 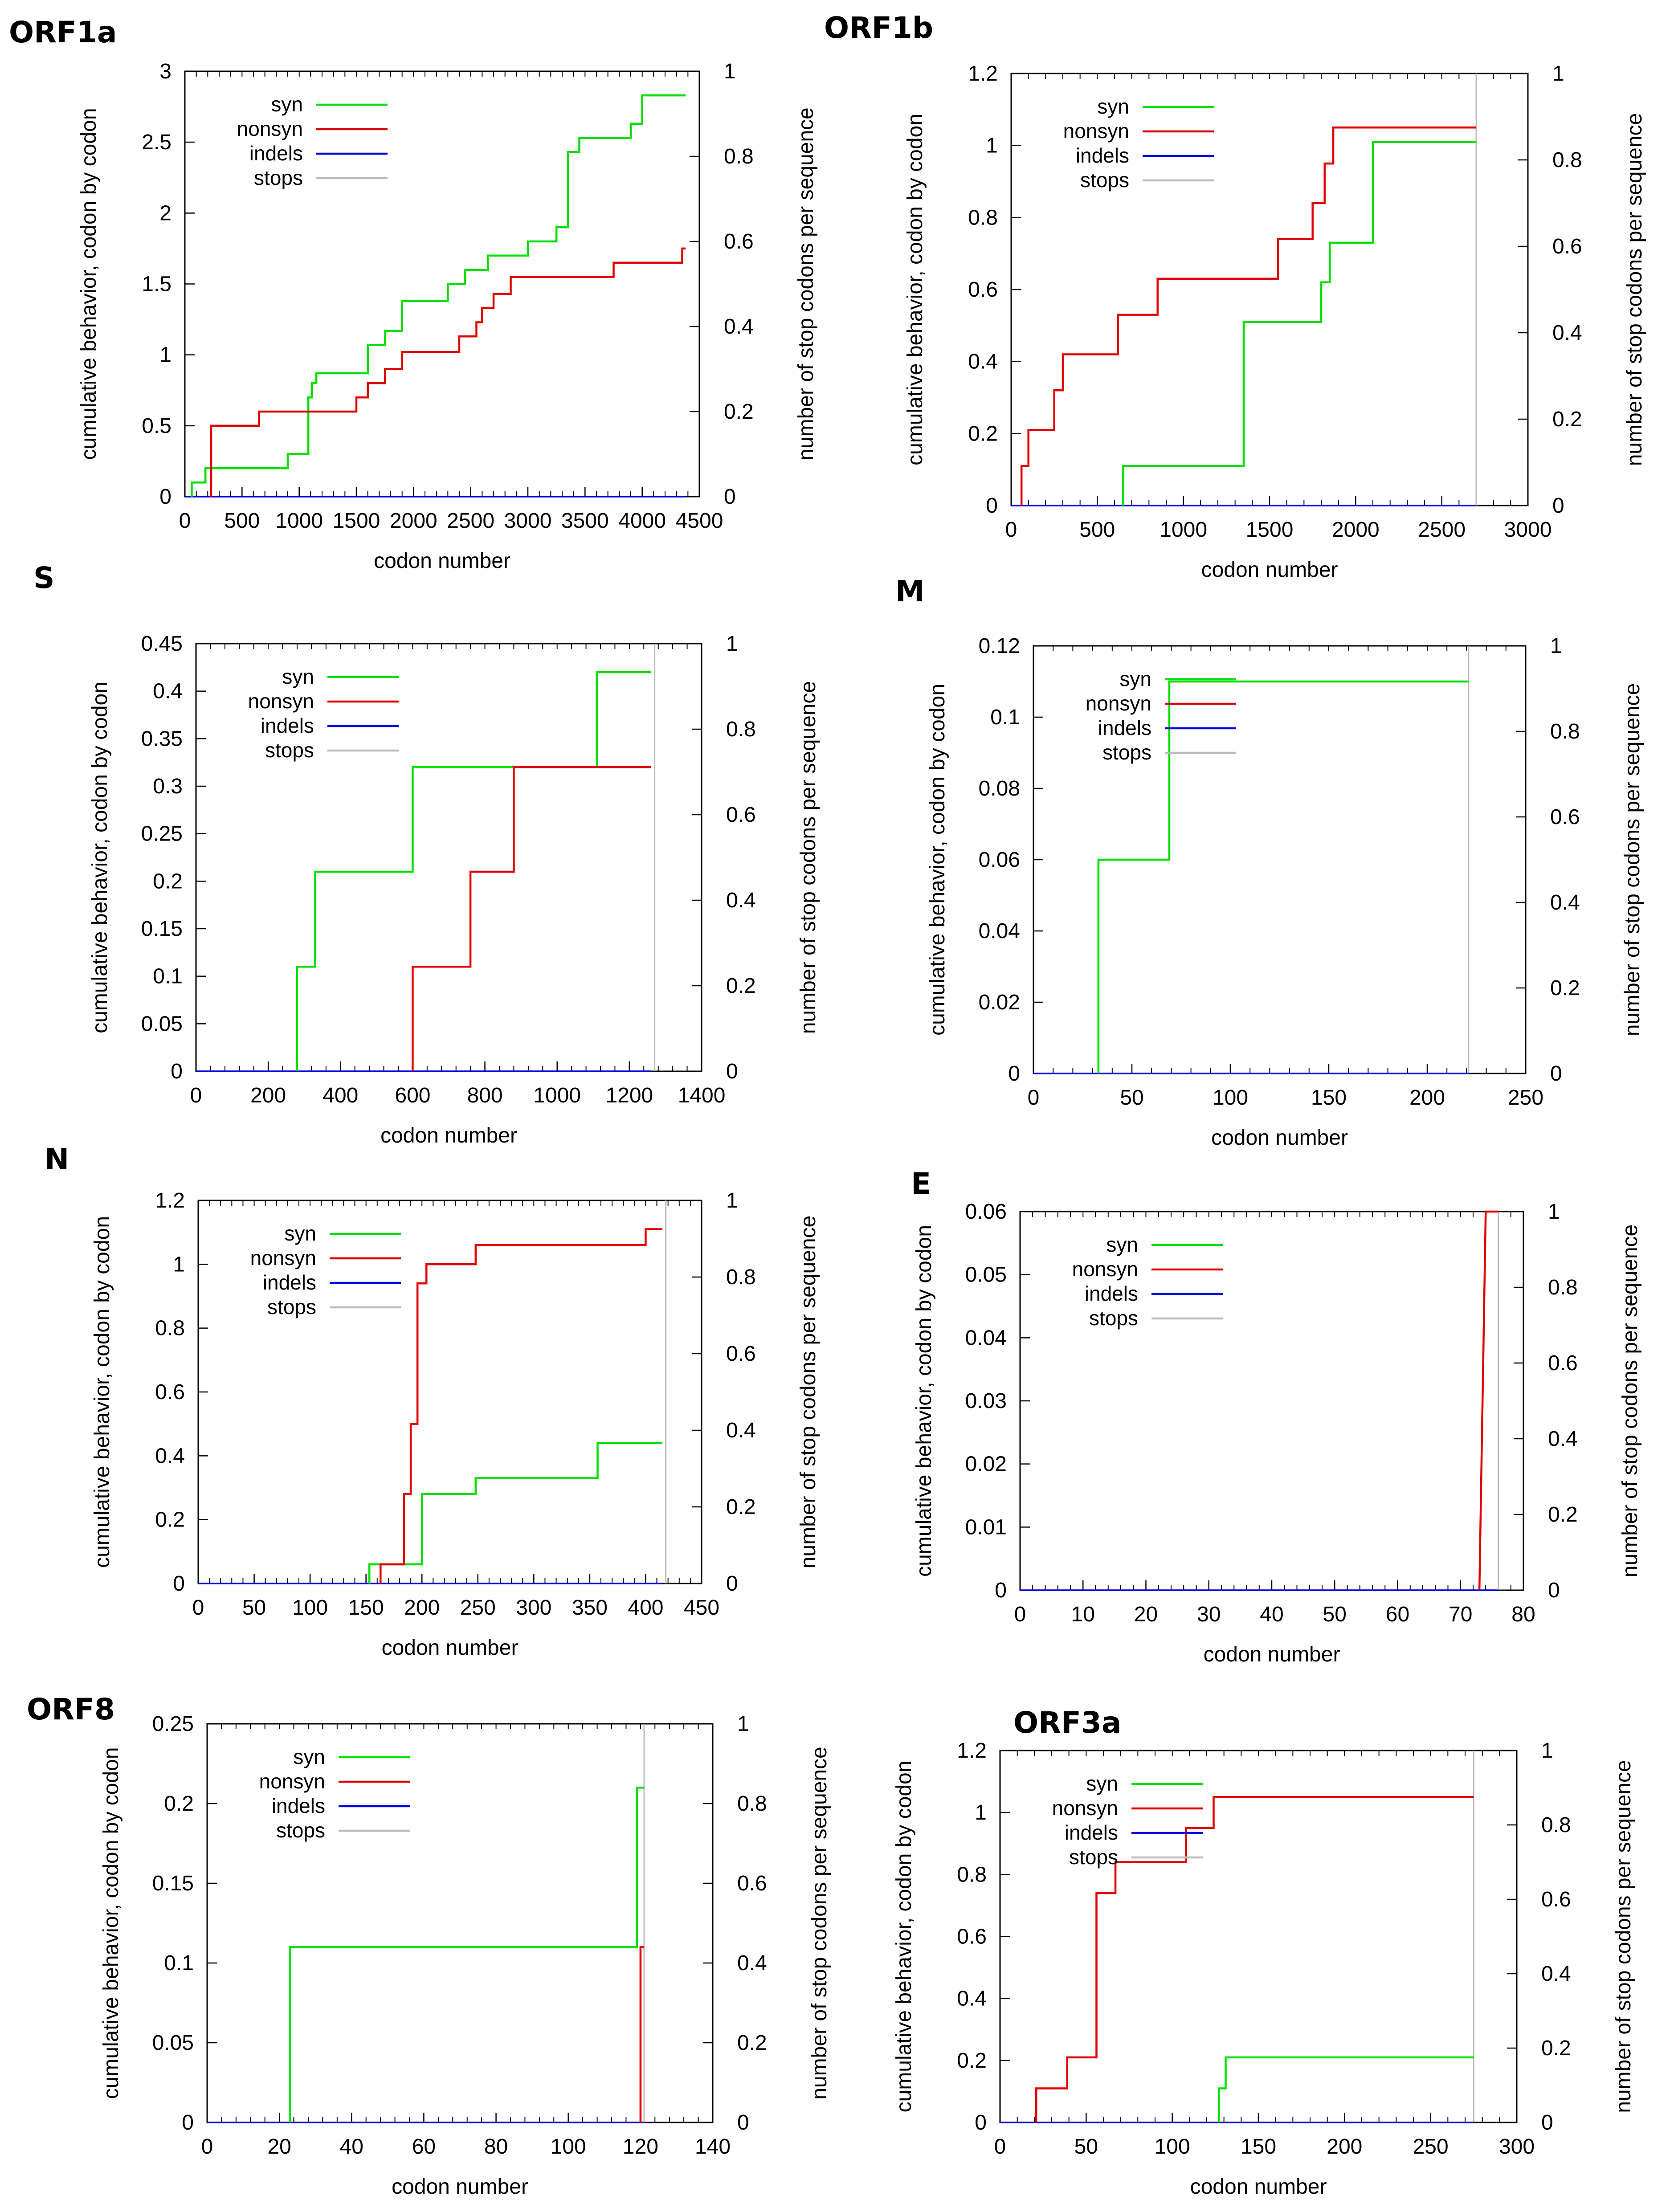 I want to click on y-tick-label: 0.05, so click(x=173, y=2043).